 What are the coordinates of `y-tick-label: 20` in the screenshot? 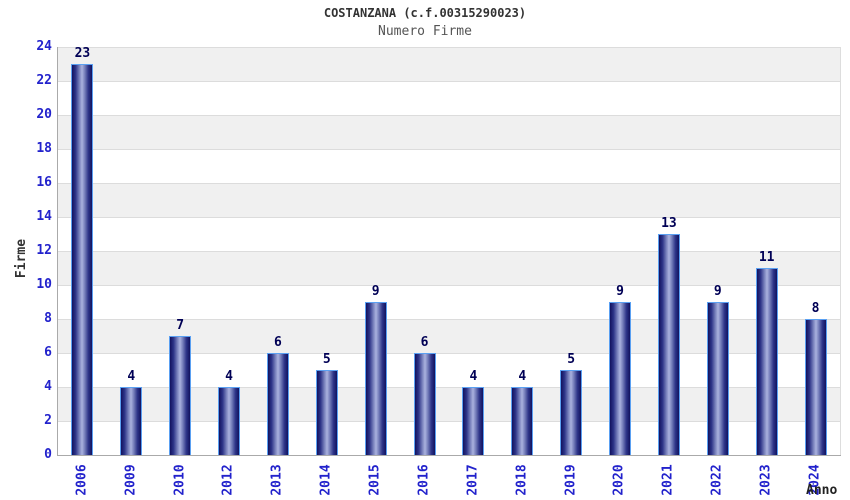 It's located at (44, 114).